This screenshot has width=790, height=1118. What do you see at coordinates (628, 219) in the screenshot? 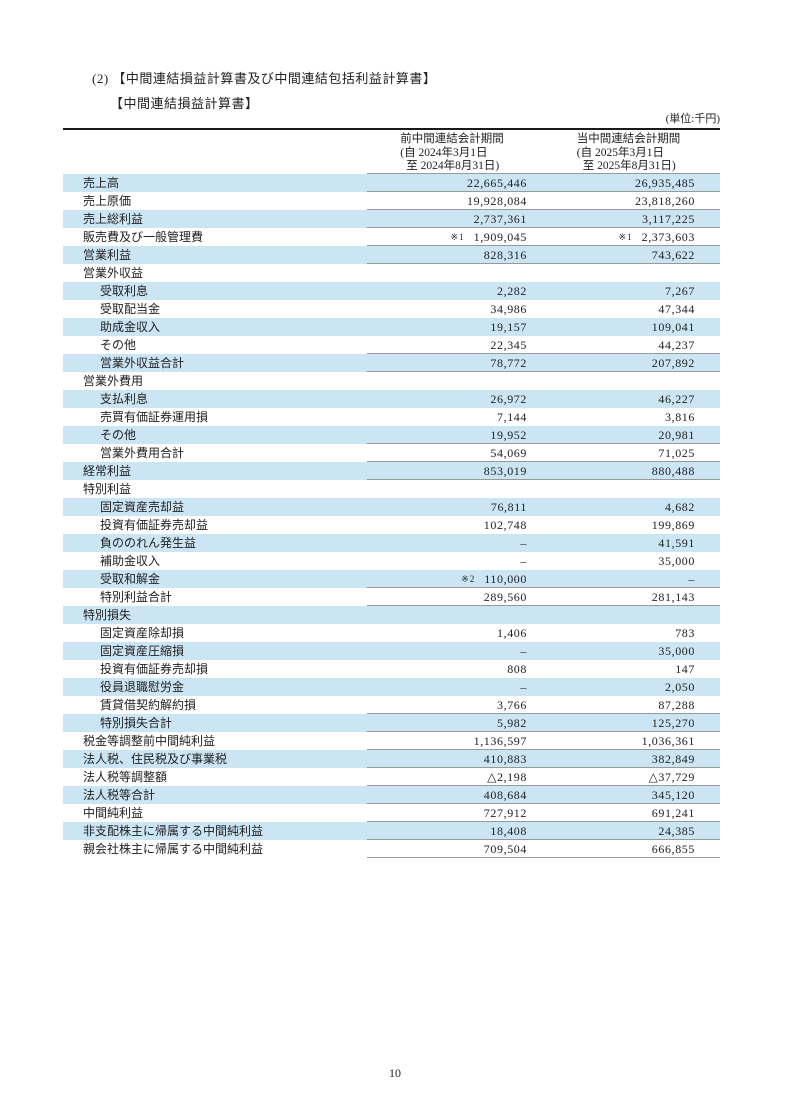
I see `current-period-value: 3,117,225` at bounding box center [628, 219].